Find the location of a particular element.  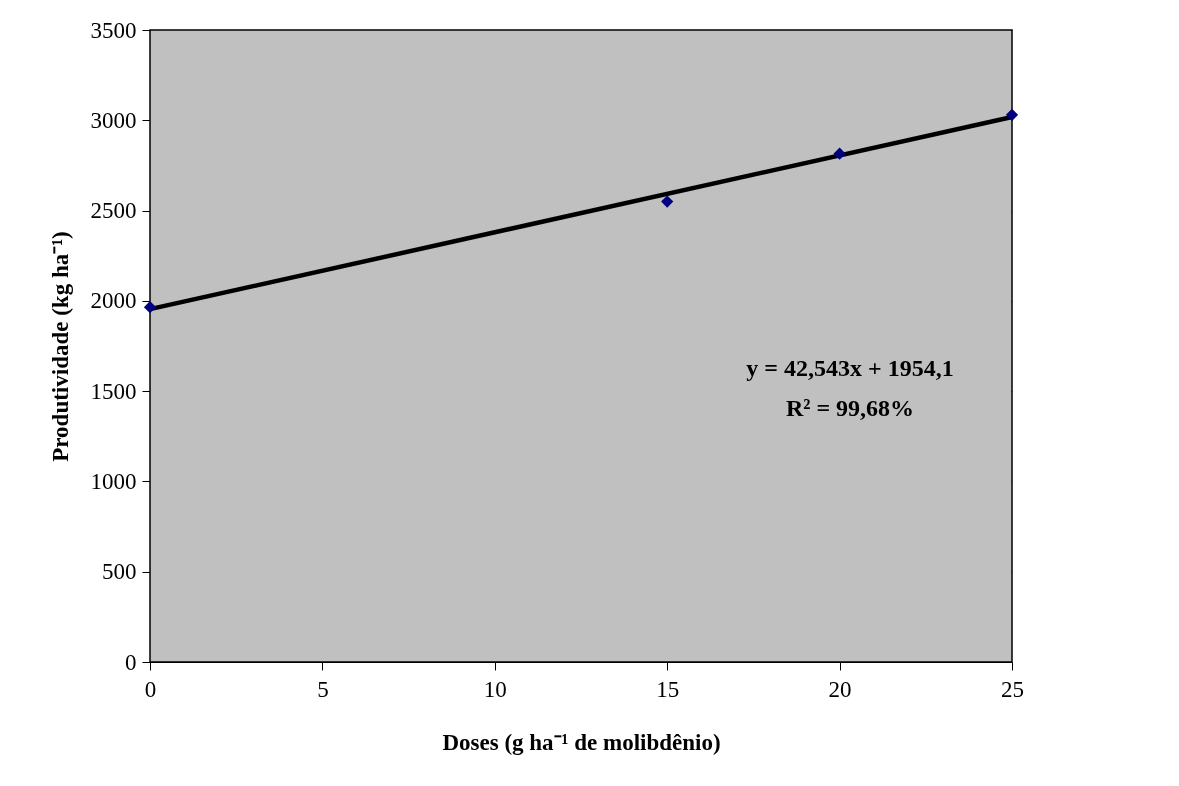

y-tick-label: 2000 is located at coordinates (113, 301).